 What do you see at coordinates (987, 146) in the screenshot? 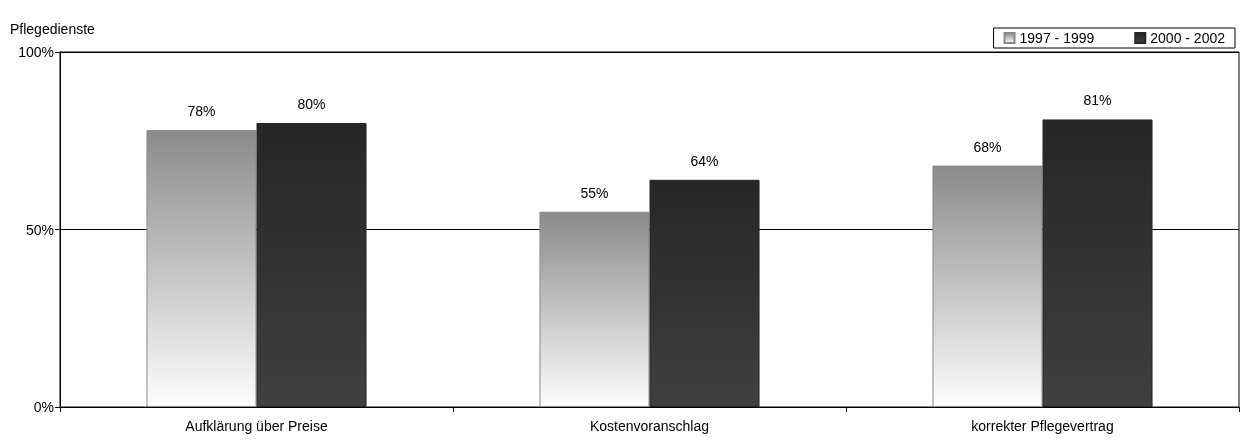
I see `data-label: 68%` at bounding box center [987, 146].